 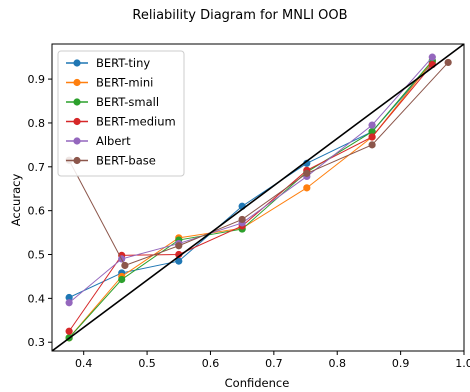 What do you see at coordinates (337, 363) in the screenshot?
I see `x-tick-label-4: 0.8` at bounding box center [337, 363].